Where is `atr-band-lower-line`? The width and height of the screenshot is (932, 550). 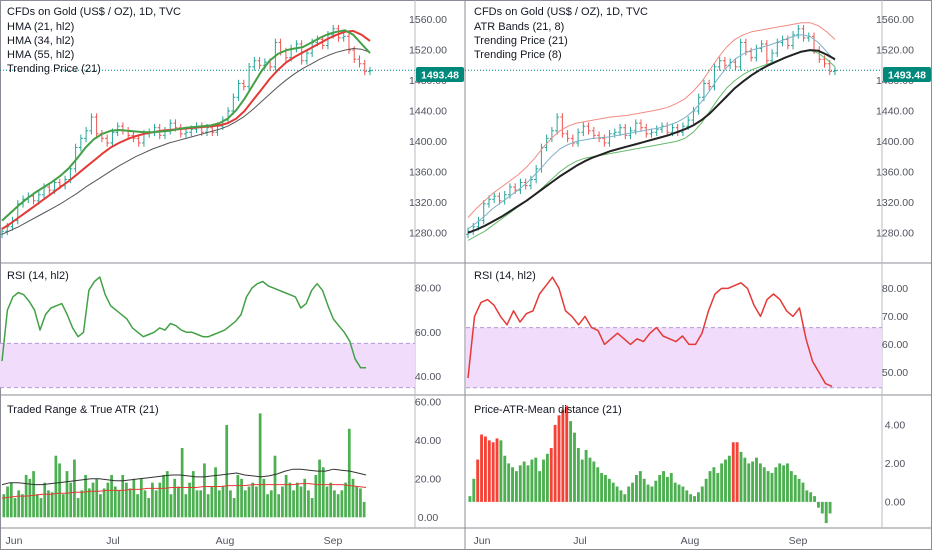
atr-band-lower-line is located at coordinates (651, 145).